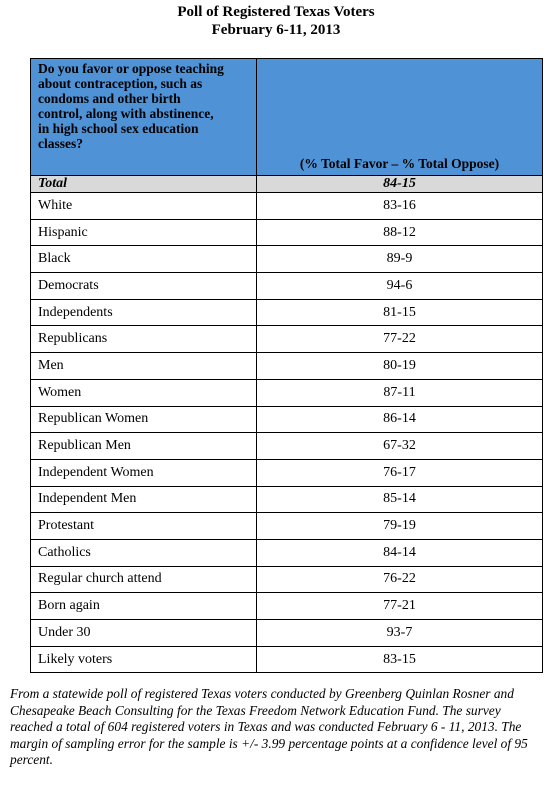  I want to click on row-label: Black, so click(143, 259).